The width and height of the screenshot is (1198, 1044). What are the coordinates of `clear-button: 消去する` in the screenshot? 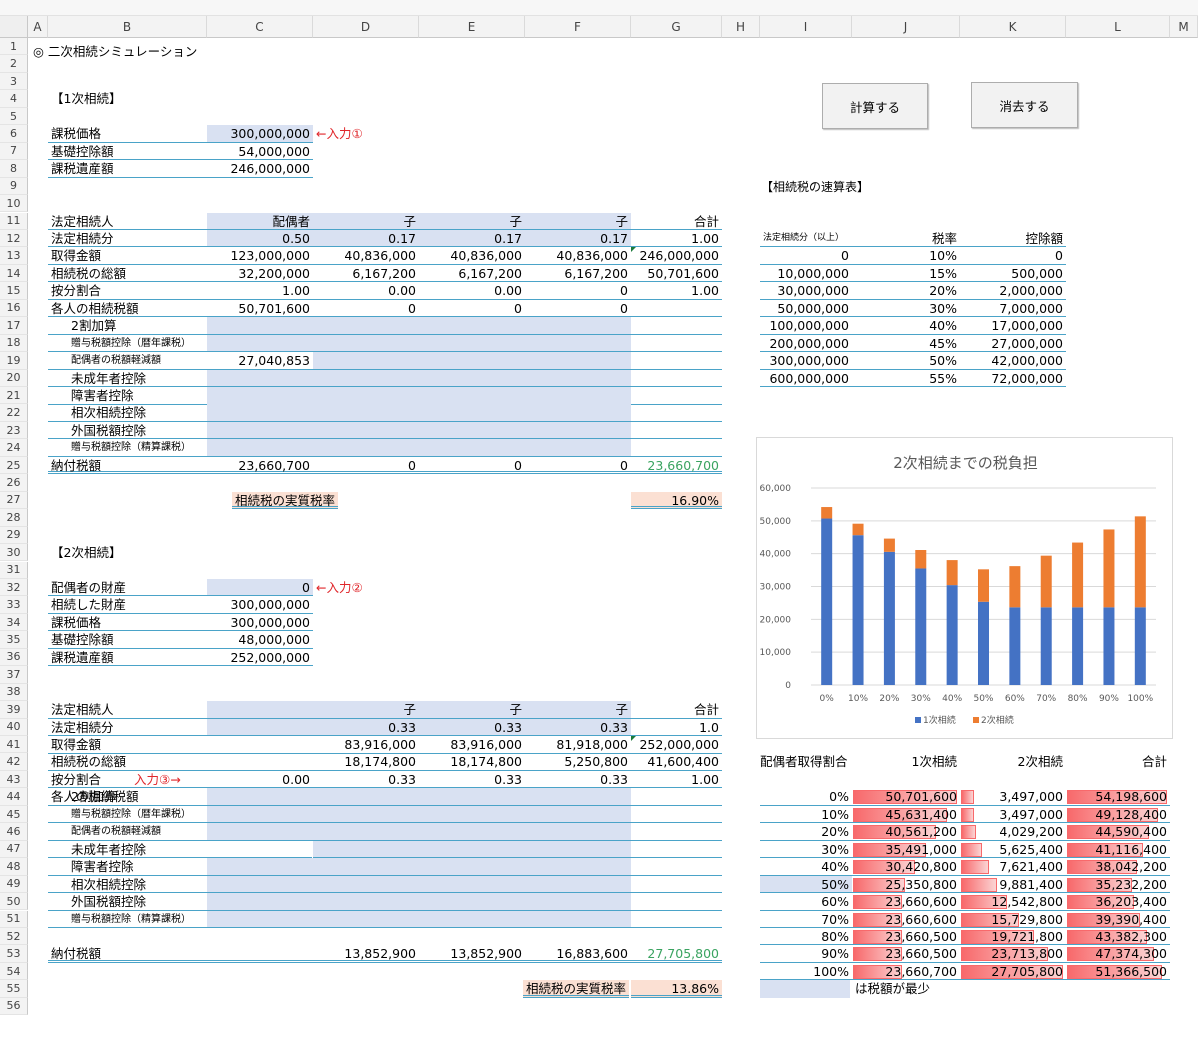 It's located at (1024, 105).